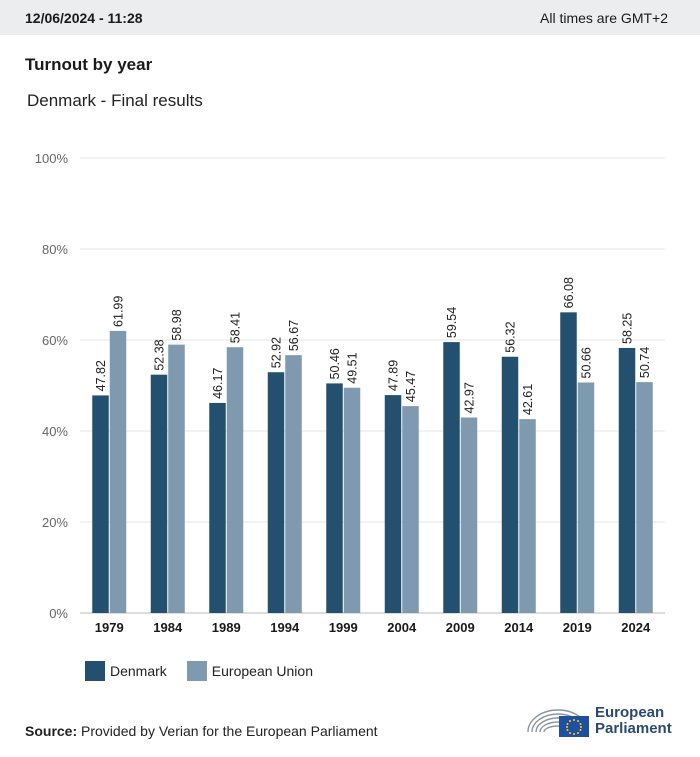 The height and width of the screenshot is (757, 700). What do you see at coordinates (558, 723) in the screenshot?
I see `parliament-hemicycle-icon` at bounding box center [558, 723].